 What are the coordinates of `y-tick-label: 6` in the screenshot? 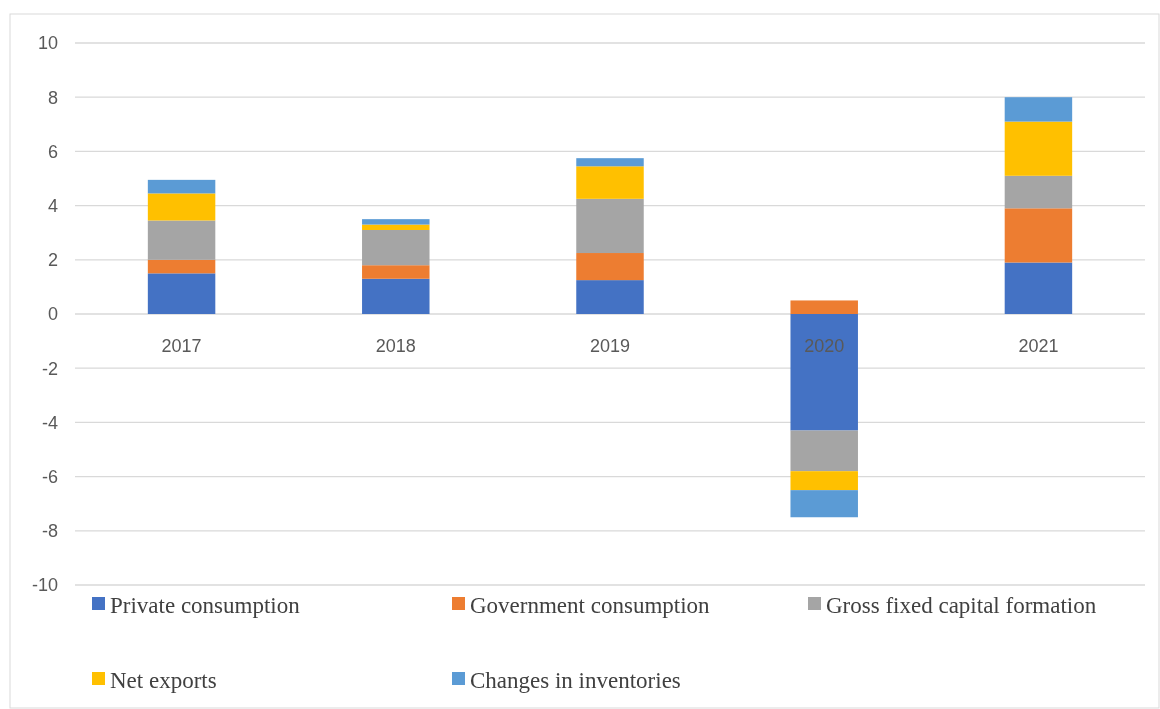 It's located at (52, 151).